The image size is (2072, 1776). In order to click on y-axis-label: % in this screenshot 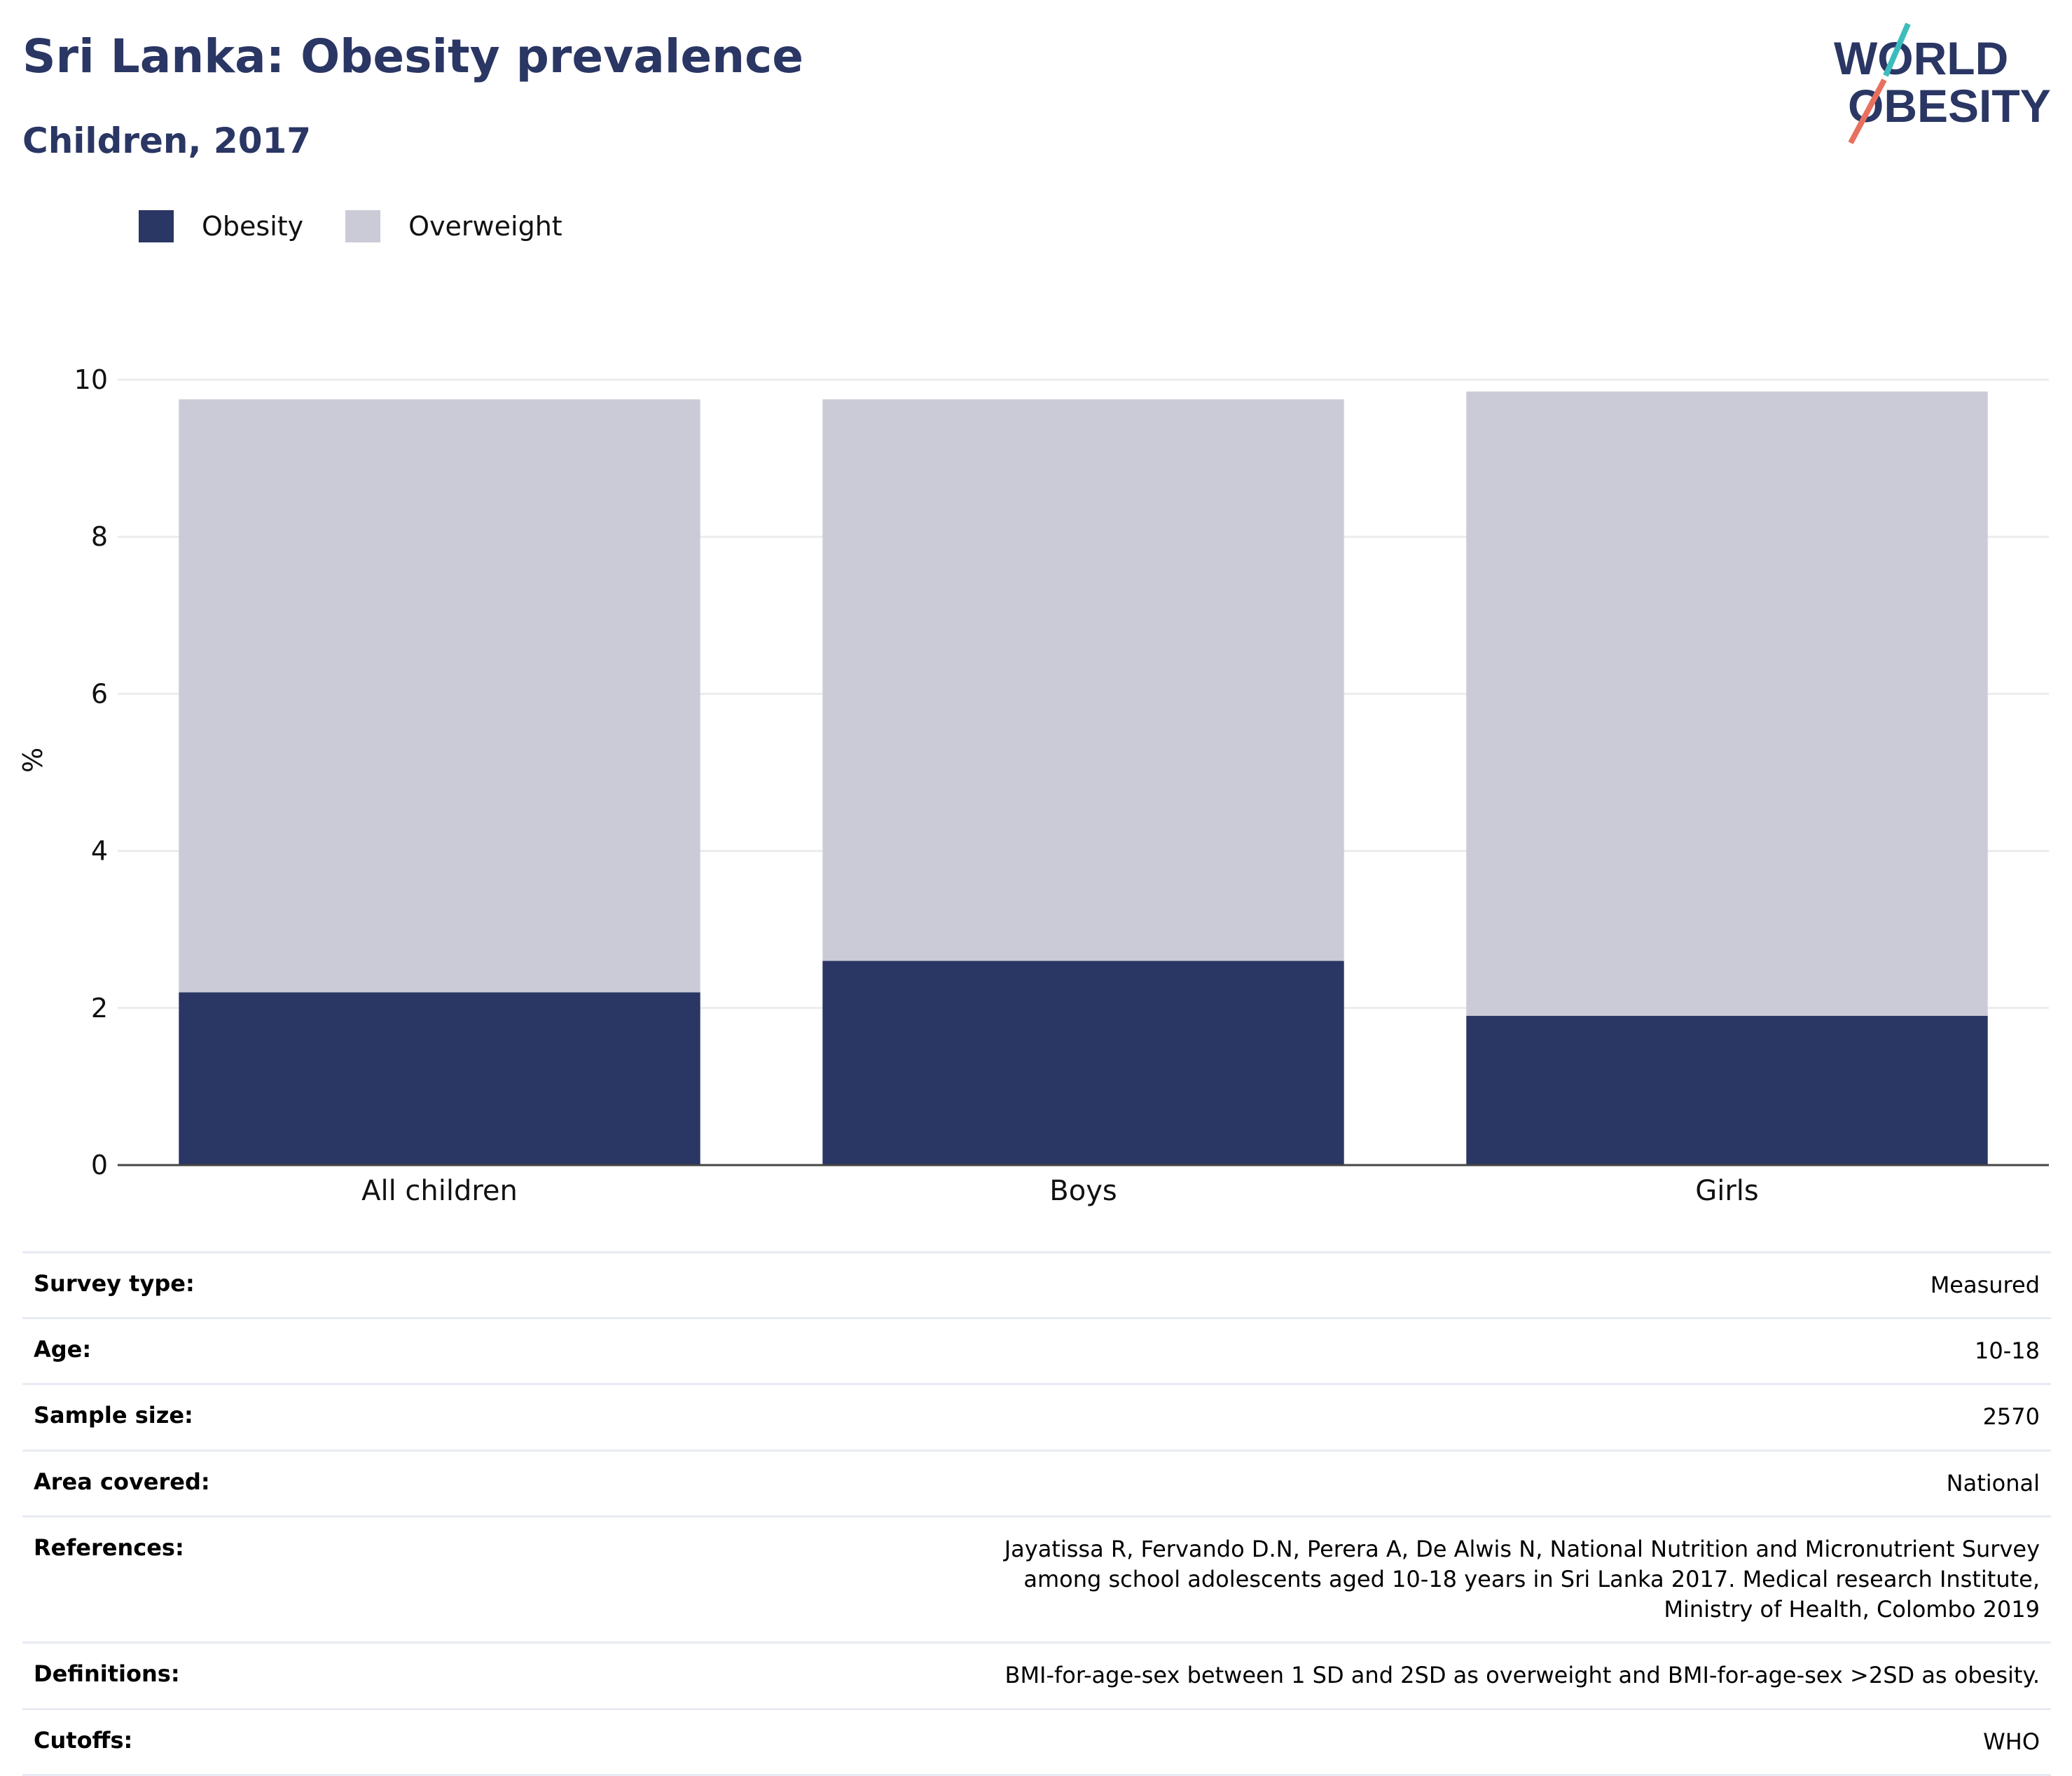, I will do `click(33, 761)`.